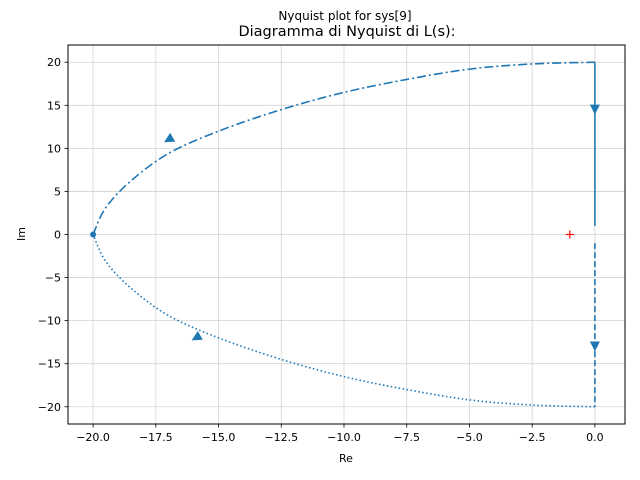 This screenshot has width=640, height=480. Describe the element at coordinates (57, 235) in the screenshot. I see `y-tick-label: 0` at that location.